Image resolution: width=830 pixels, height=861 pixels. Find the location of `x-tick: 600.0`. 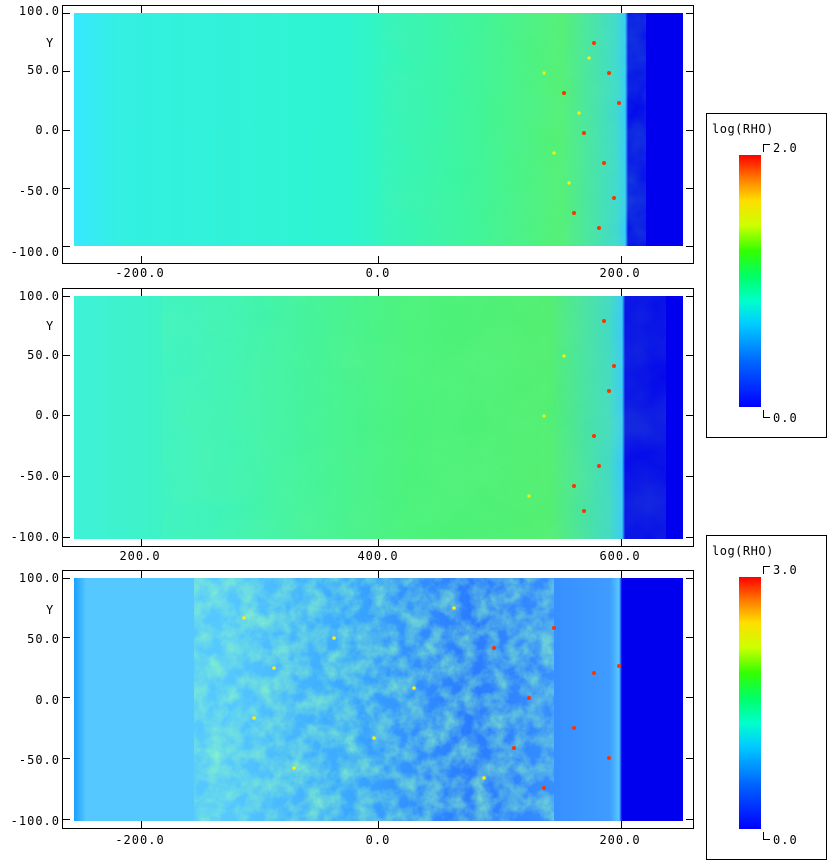

x-tick: 600.0 is located at coordinates (620, 556).